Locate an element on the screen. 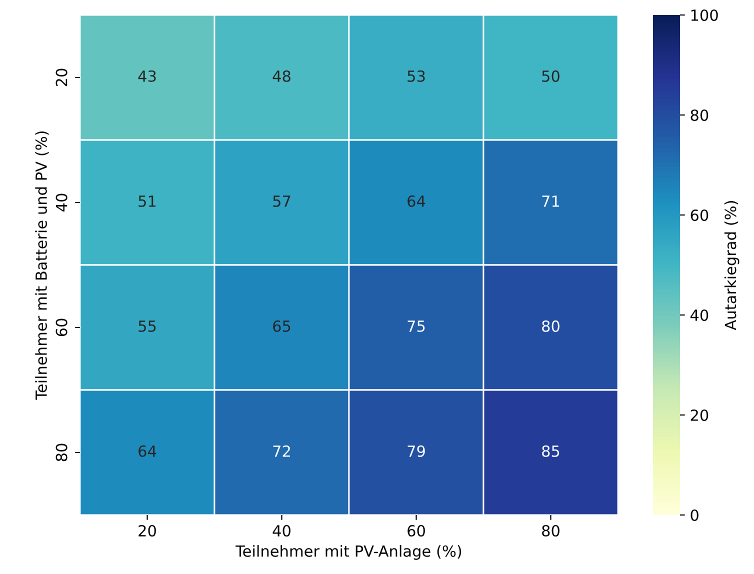 This screenshot has width=754, height=574. y-tick-label: 80 is located at coordinates (62, 453).